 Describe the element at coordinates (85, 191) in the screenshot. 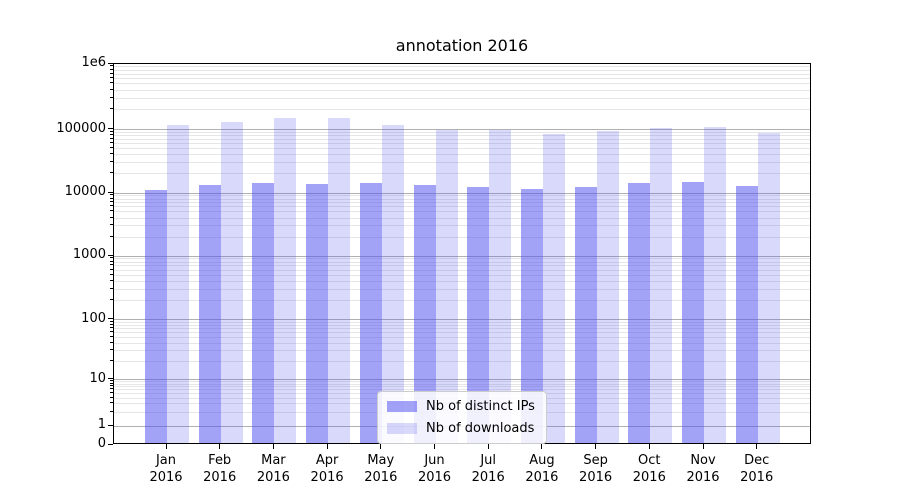

I see `y-tick-label: 10000` at that location.